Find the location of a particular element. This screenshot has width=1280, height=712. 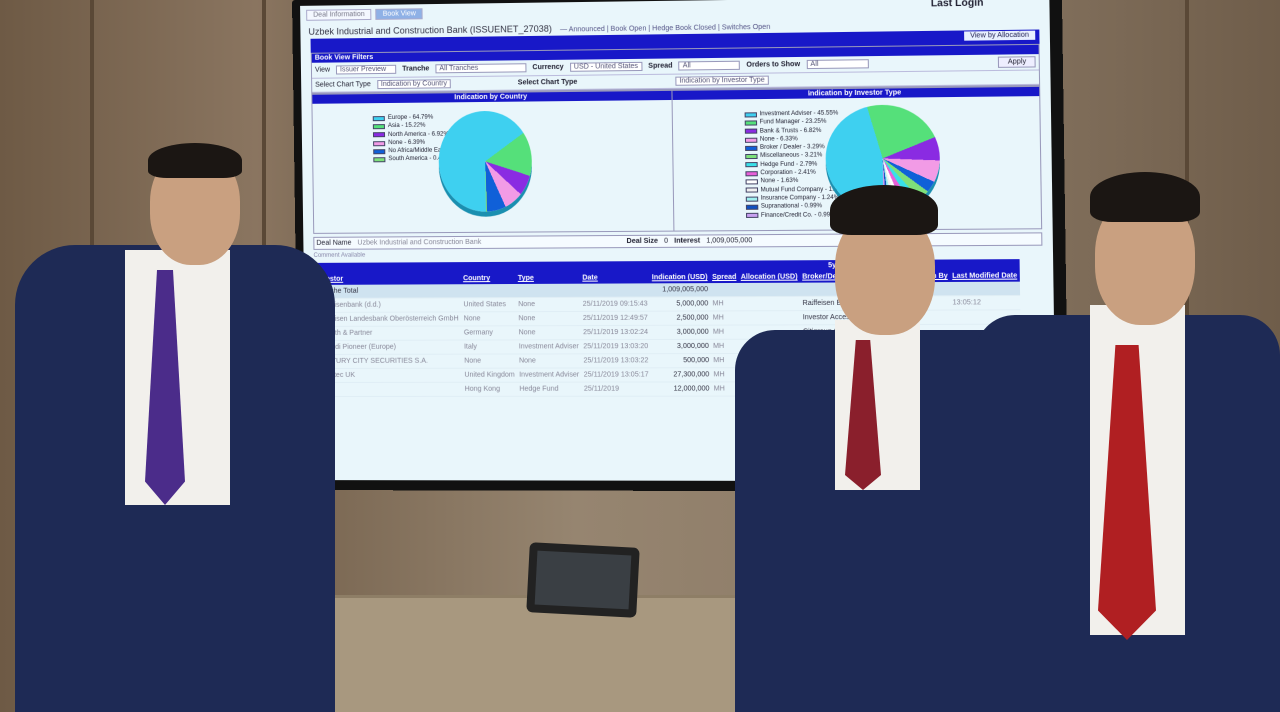

deal-size-value: 0 is located at coordinates (666, 241).